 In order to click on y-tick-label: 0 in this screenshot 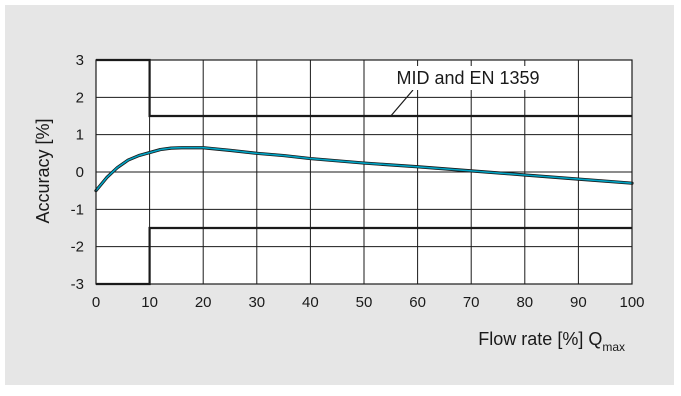, I will do `click(80, 172)`.